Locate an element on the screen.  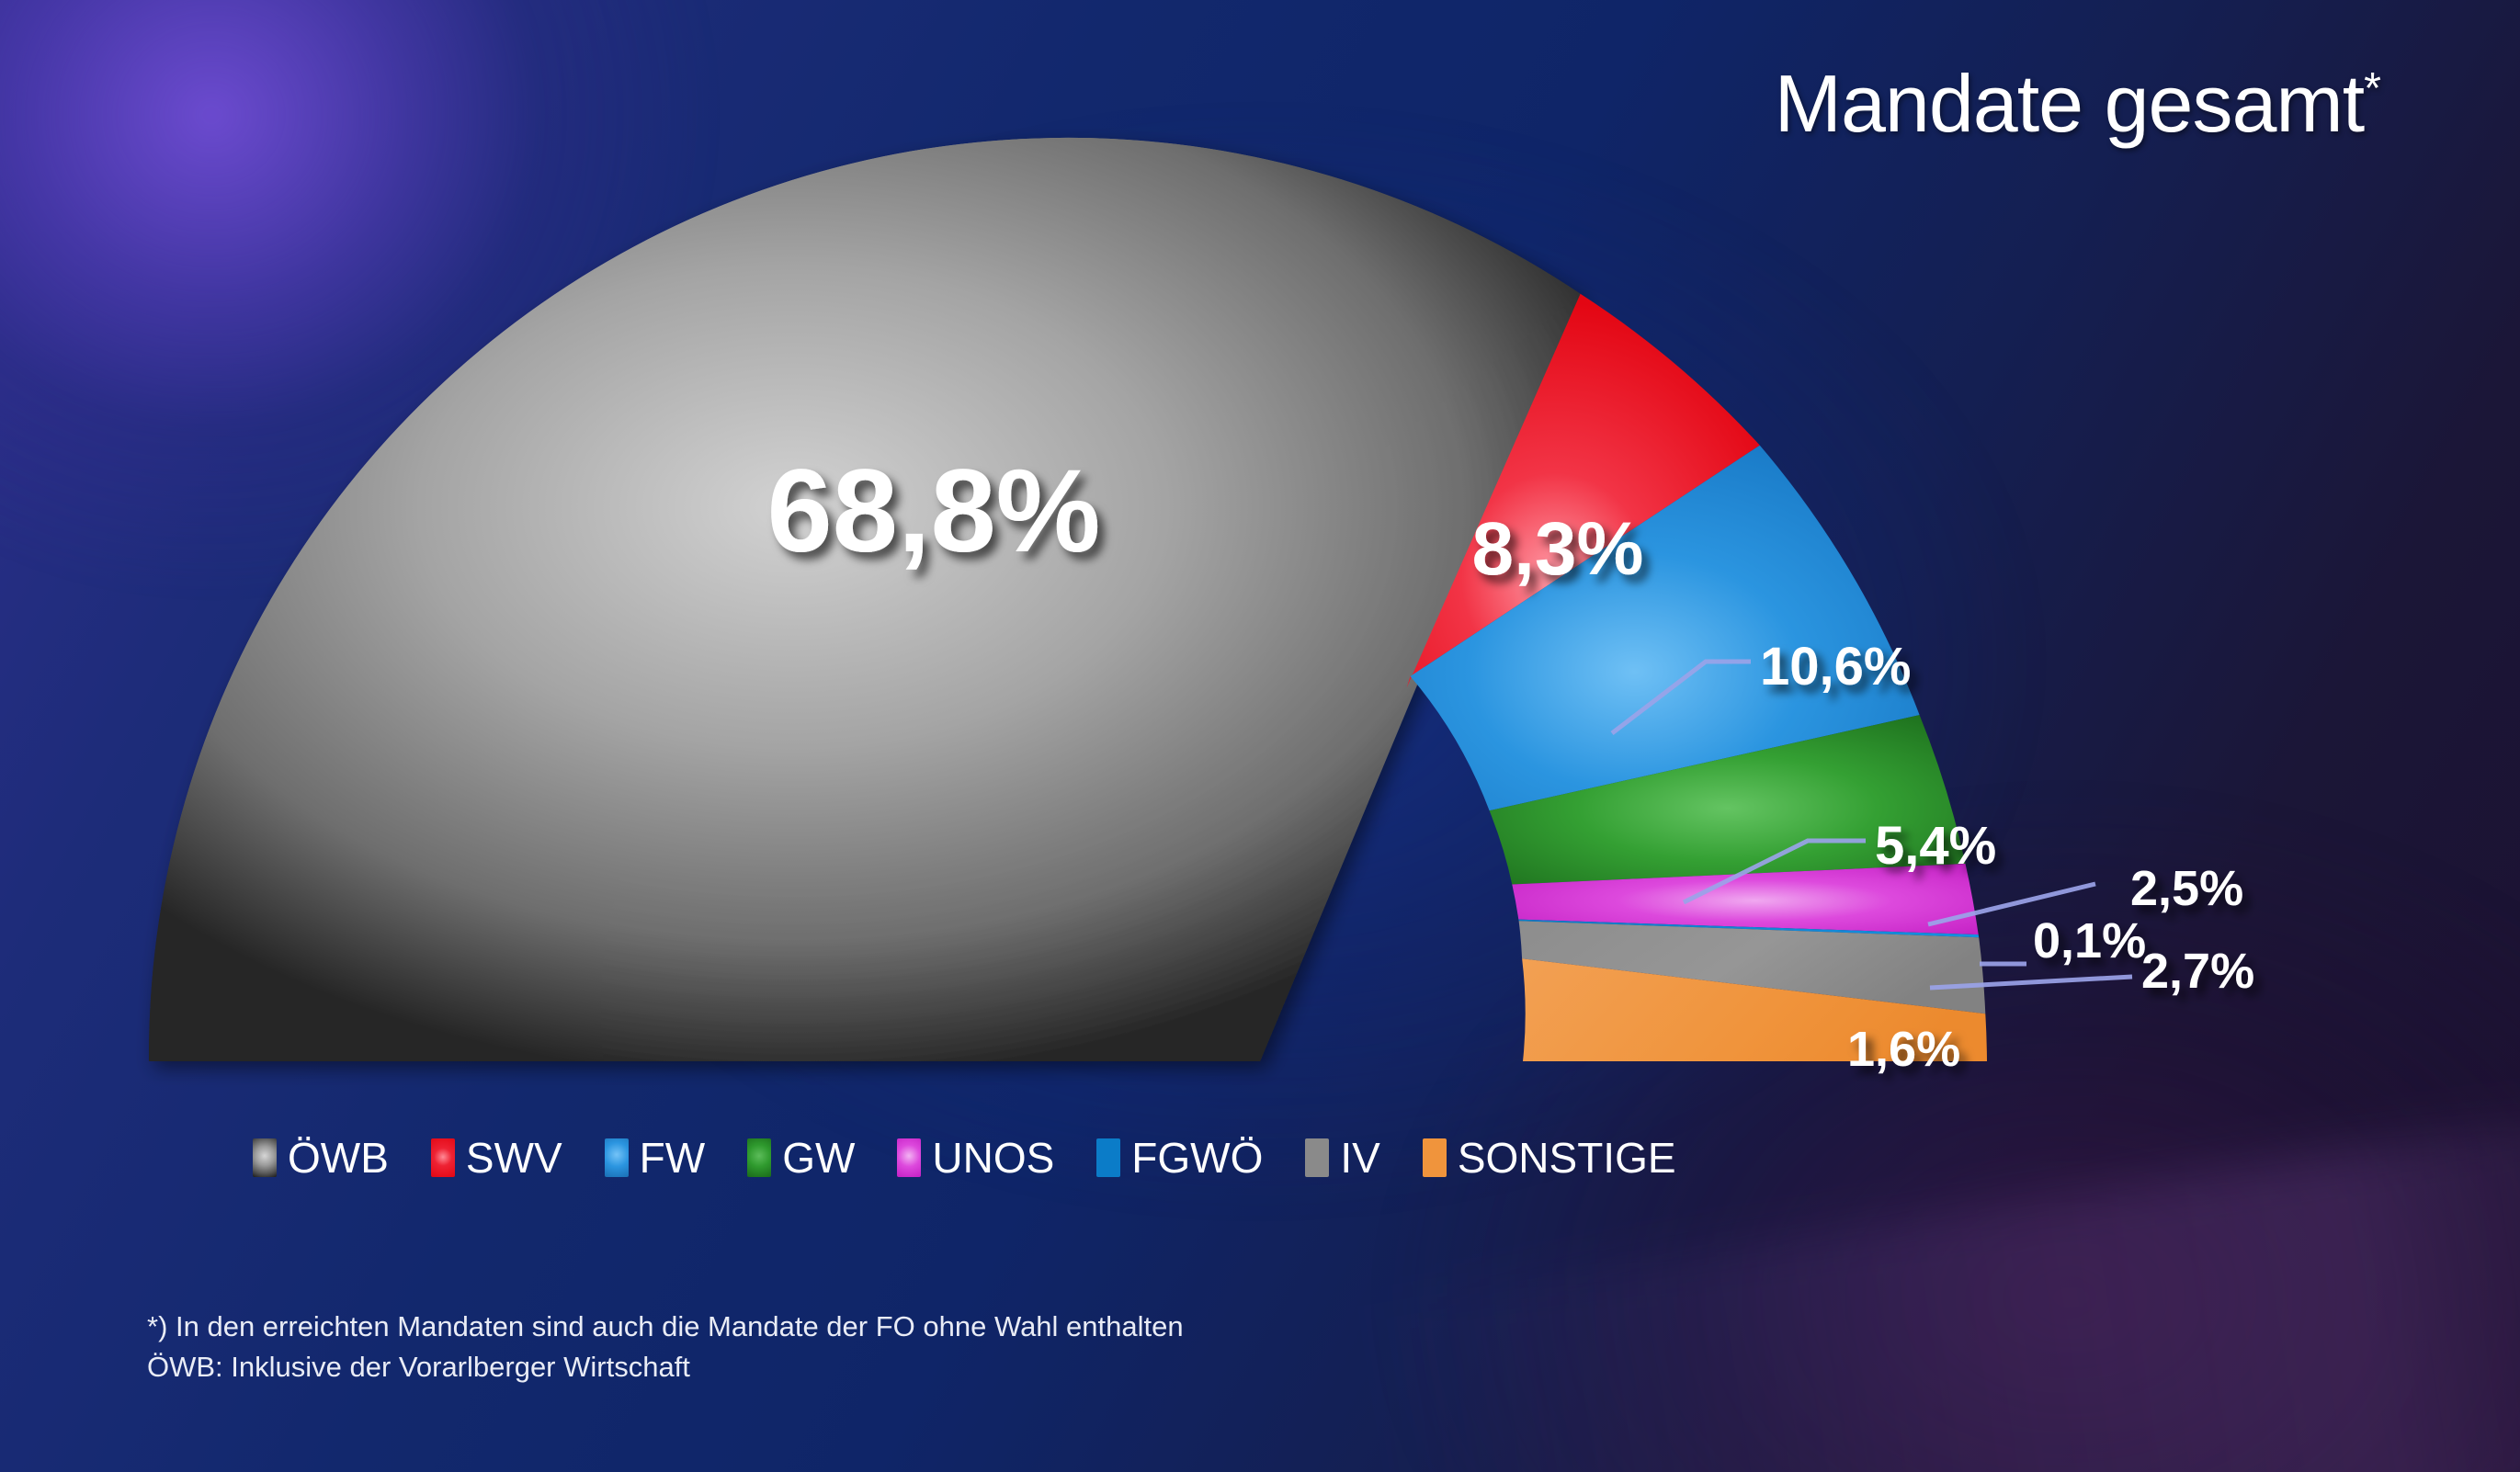
legend-item-sonstige: SONSTIGE is located at coordinates (1549, 1158).